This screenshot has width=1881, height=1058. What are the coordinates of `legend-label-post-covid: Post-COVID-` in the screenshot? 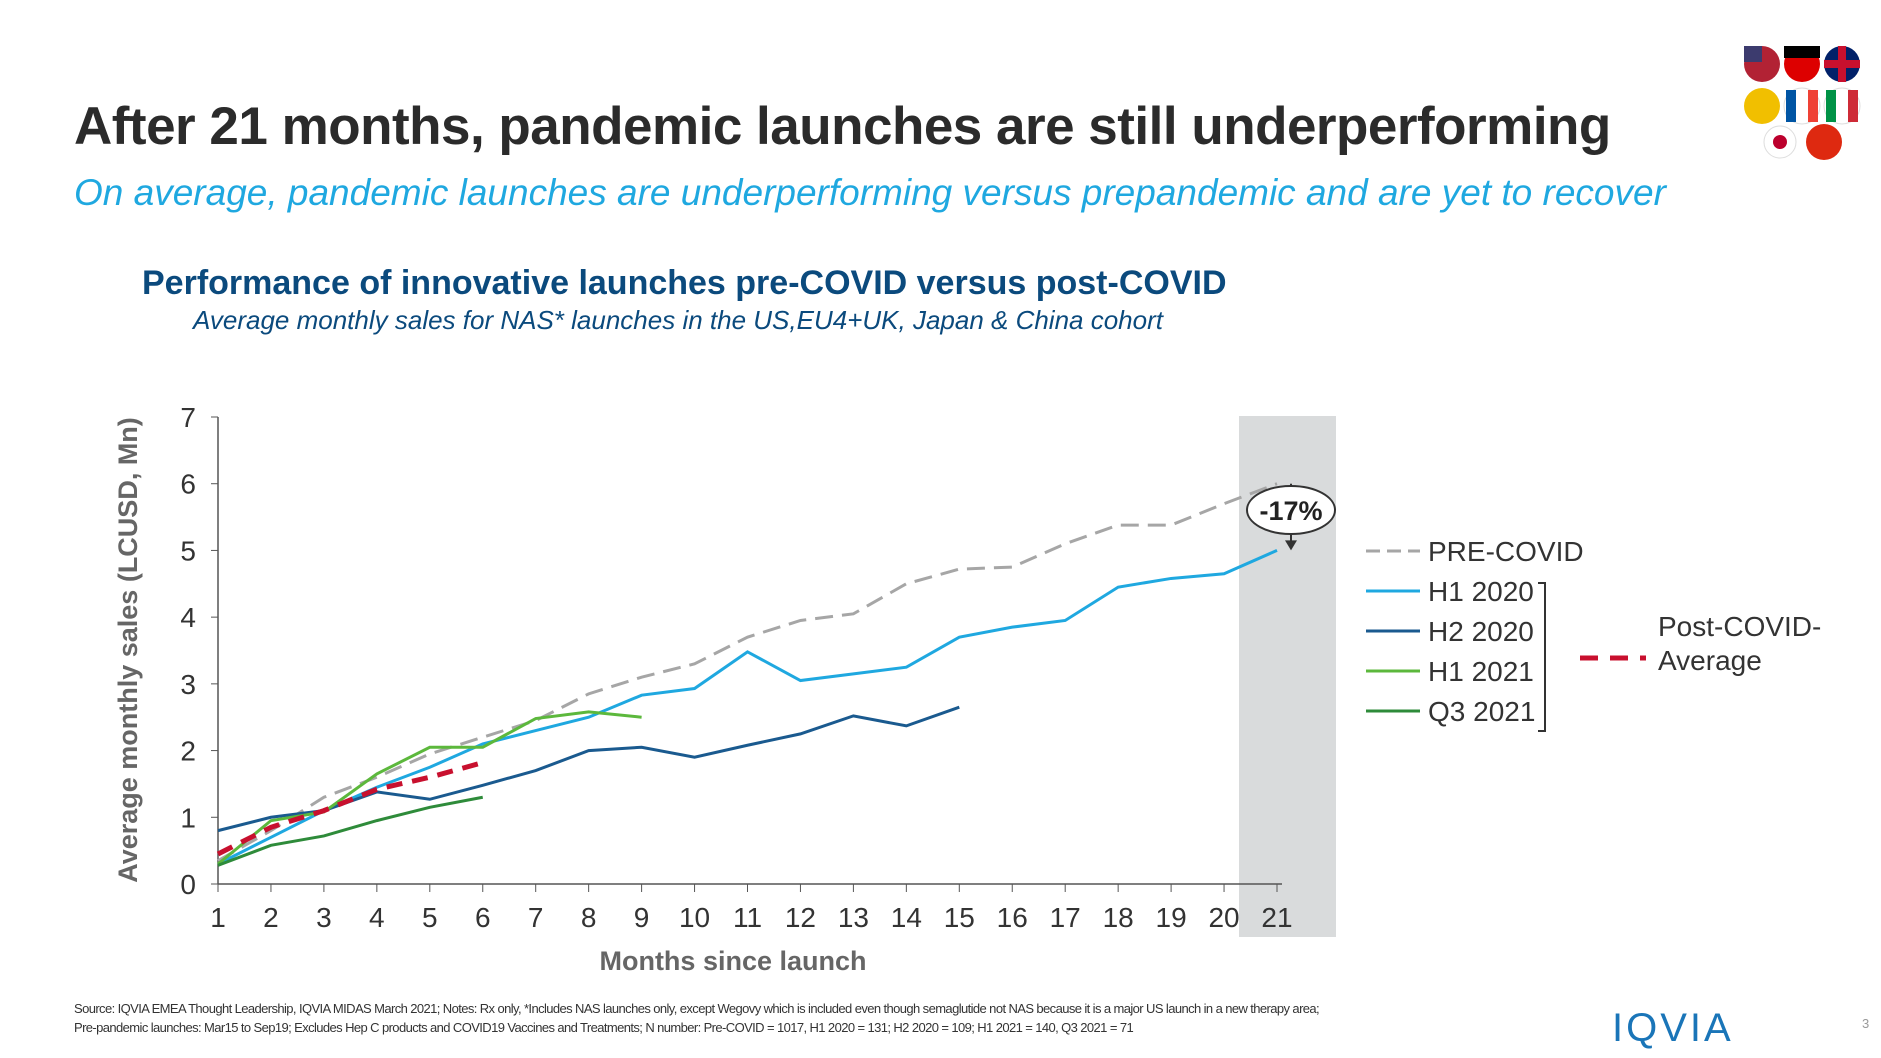 It's located at (1739, 626).